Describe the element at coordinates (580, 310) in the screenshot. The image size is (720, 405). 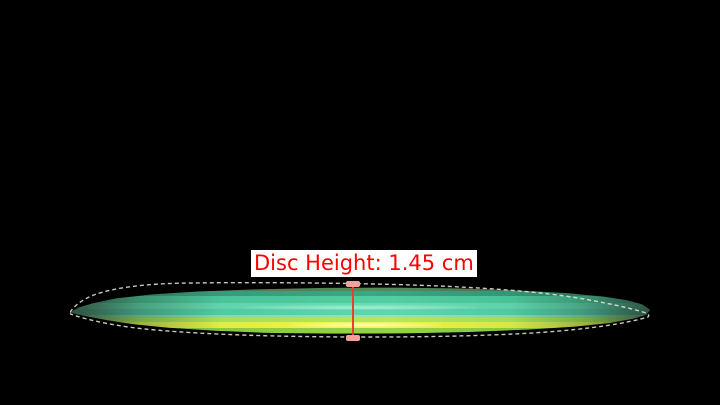
I see `disc-tip-shading-right` at that location.